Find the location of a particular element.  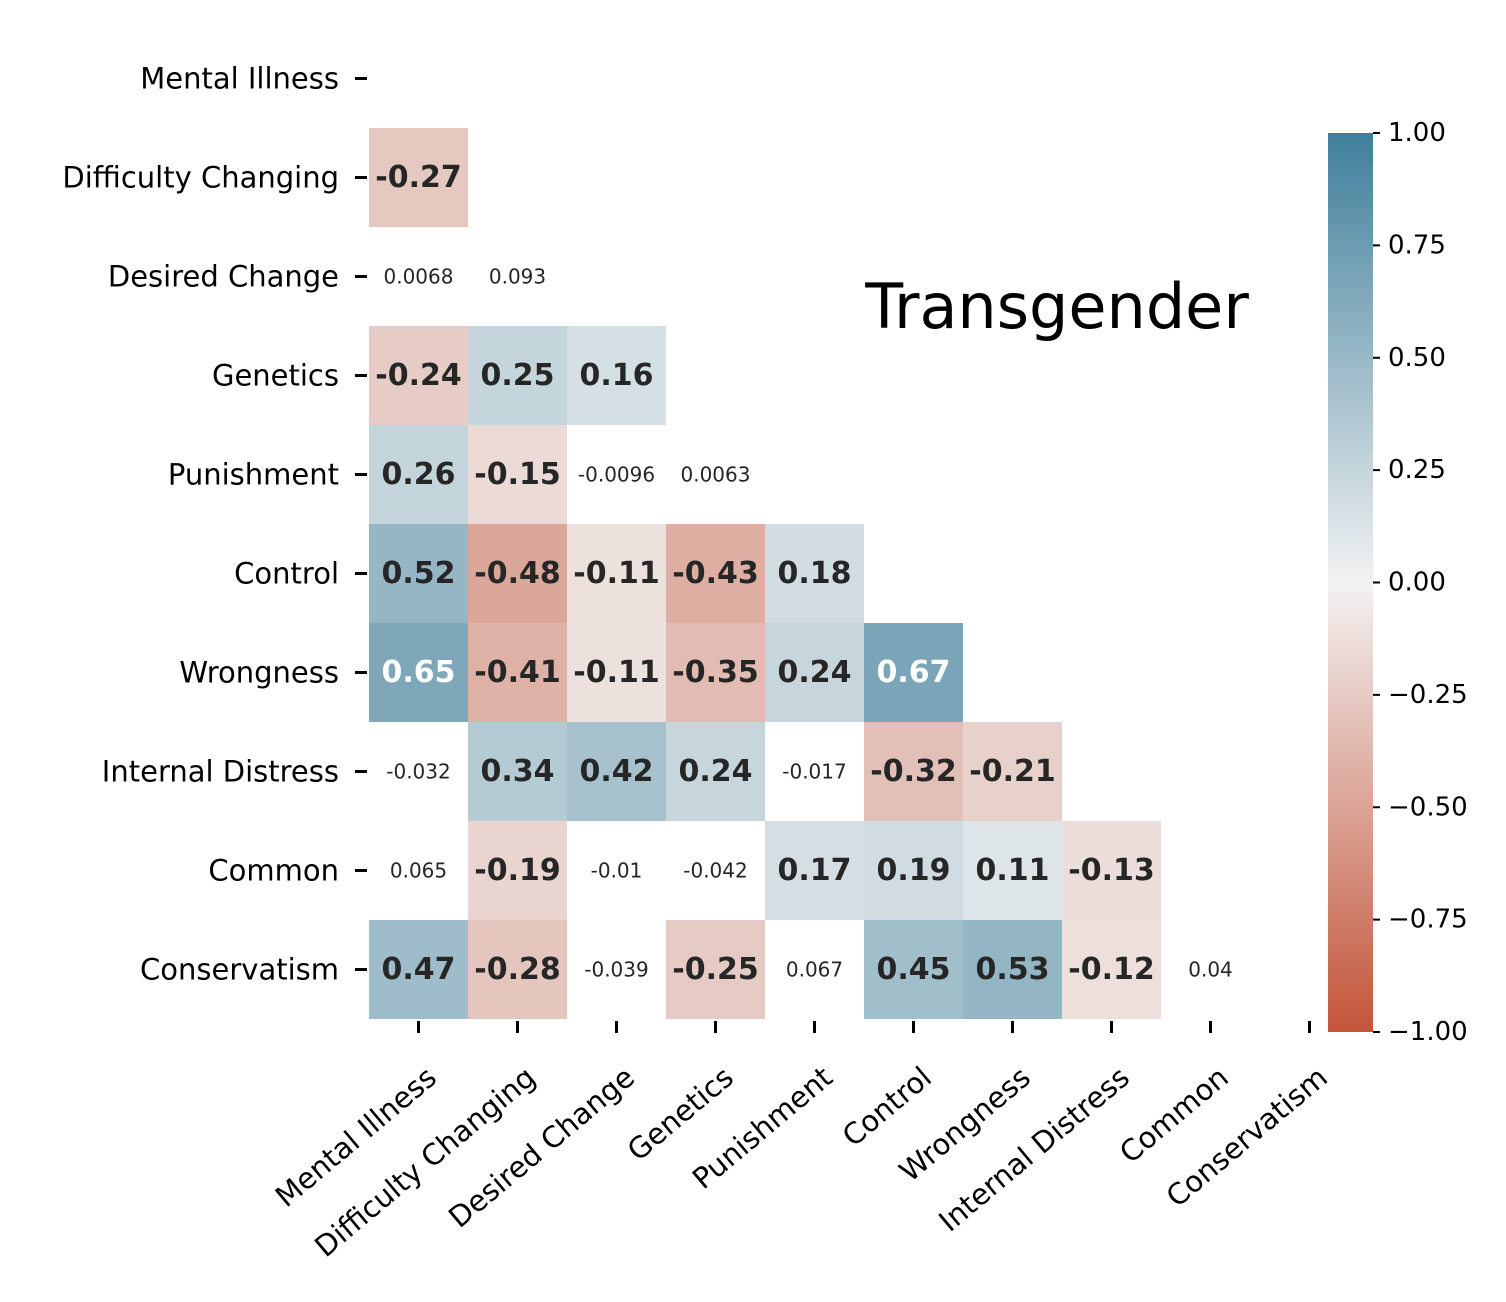

y-tick-label: Control is located at coordinates (286, 574).